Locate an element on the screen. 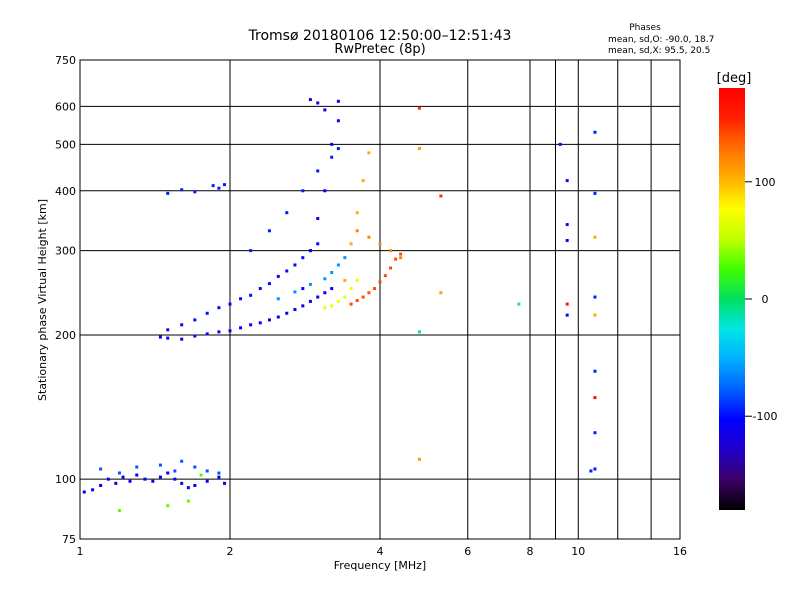  x-tick-label: 8 is located at coordinates (530, 551).